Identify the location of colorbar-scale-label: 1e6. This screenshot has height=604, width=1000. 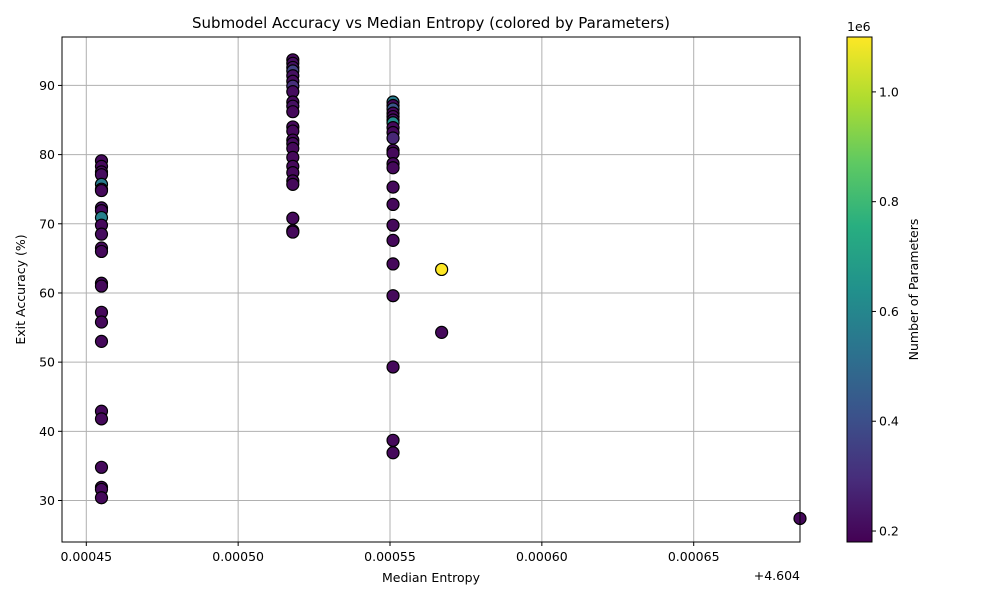
(859, 26).